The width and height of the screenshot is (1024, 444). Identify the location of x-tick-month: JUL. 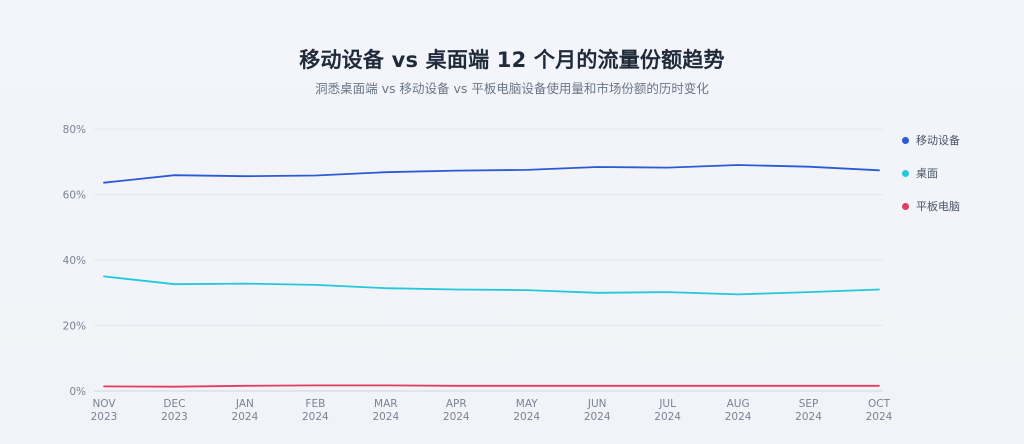
(667, 404).